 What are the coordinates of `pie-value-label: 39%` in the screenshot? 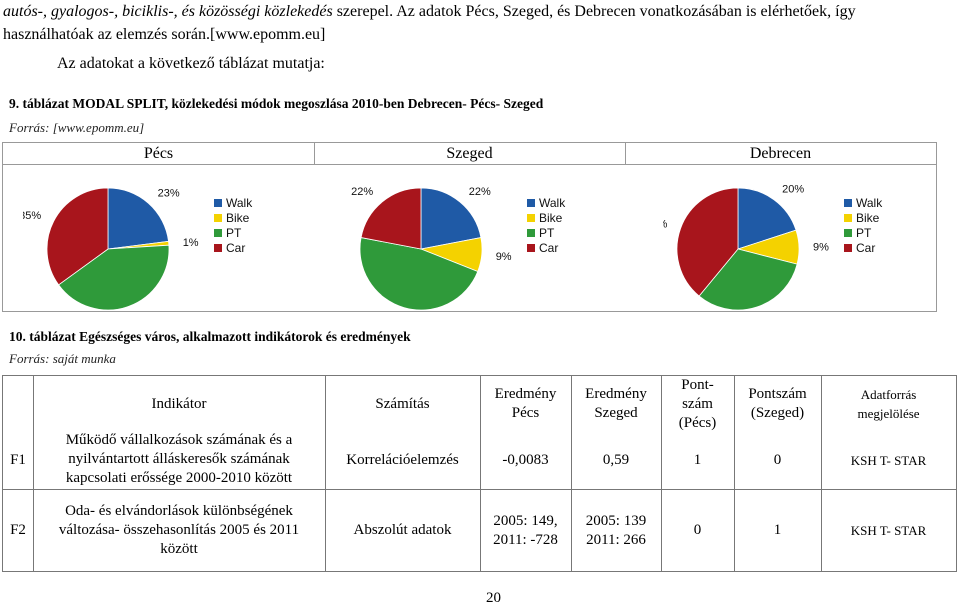 It's located at (665, 225).